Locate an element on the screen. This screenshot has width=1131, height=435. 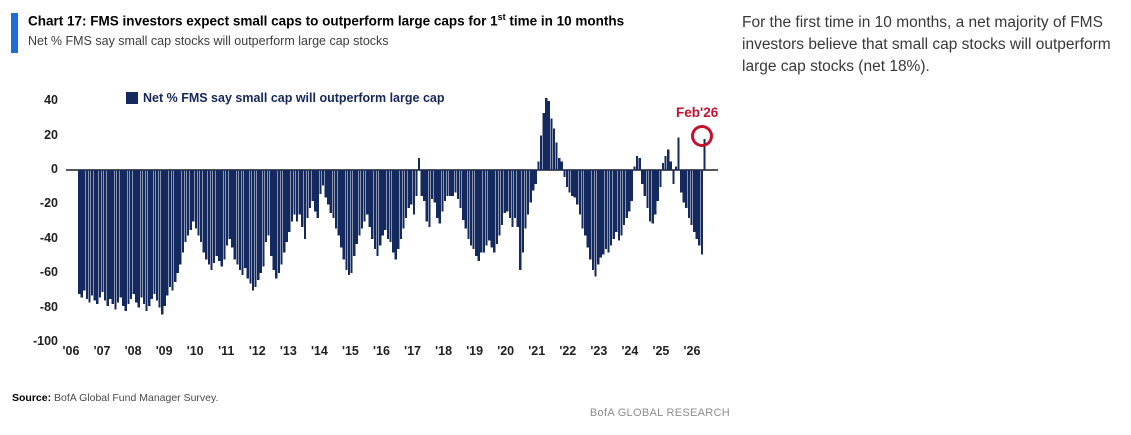
x-tick-label: '15 is located at coordinates (350, 351).